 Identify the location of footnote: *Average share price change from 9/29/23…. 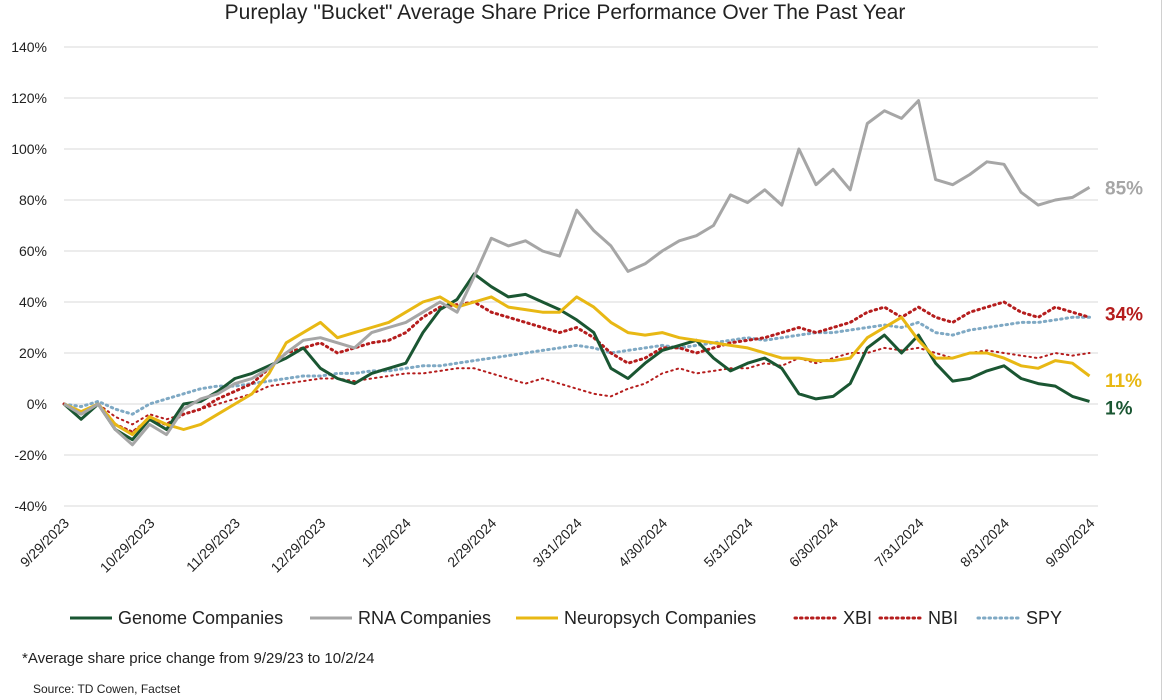
(198, 658).